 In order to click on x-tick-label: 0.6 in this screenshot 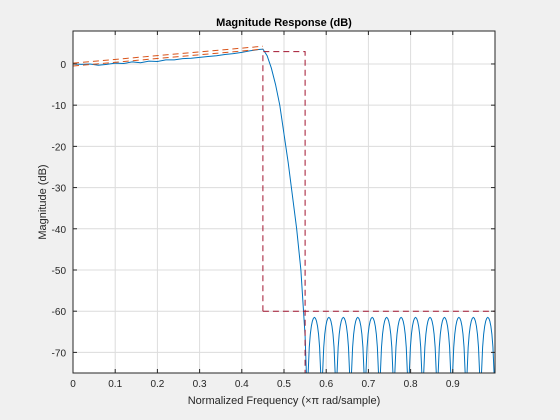, I will do `click(326, 384)`.